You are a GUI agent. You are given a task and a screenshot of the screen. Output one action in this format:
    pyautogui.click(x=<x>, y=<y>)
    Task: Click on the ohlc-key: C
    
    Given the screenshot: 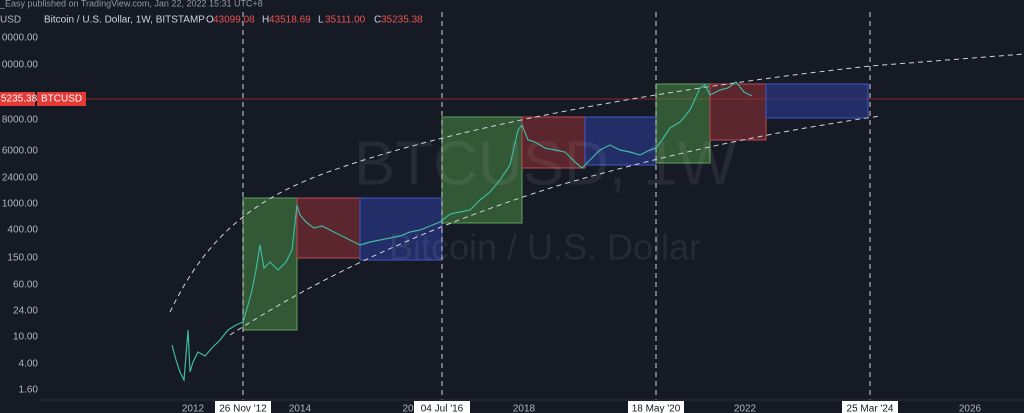 What is the action you would take?
    pyautogui.click(x=377, y=20)
    